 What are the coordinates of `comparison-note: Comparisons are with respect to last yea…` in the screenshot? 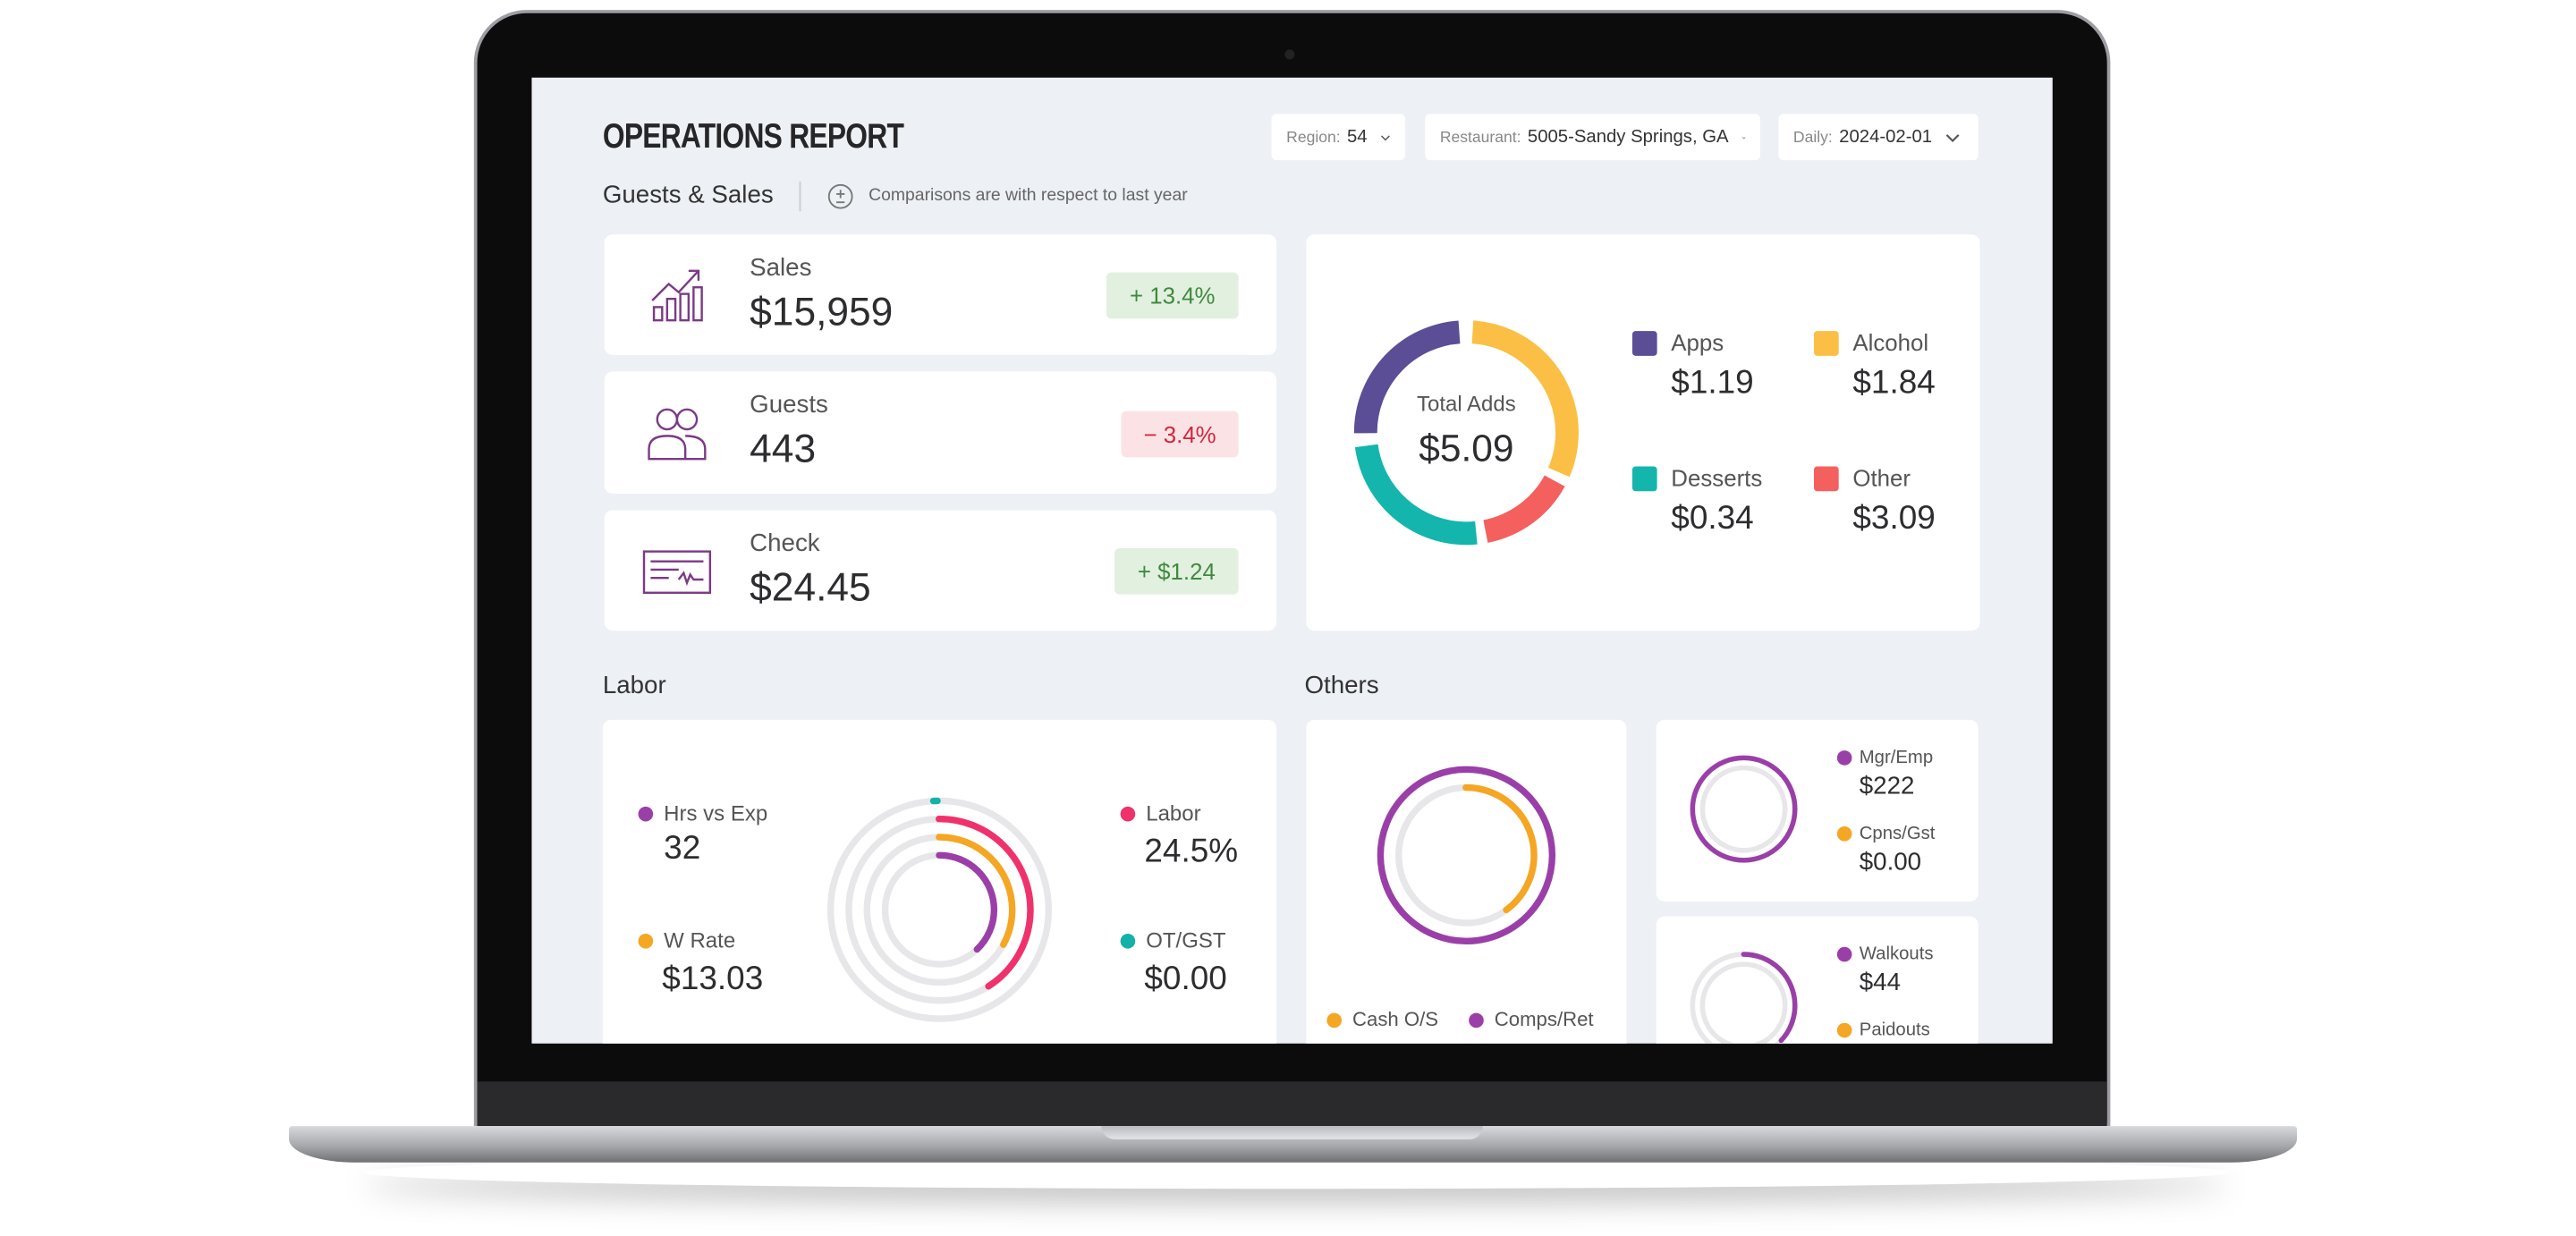 It's located at (1028, 195).